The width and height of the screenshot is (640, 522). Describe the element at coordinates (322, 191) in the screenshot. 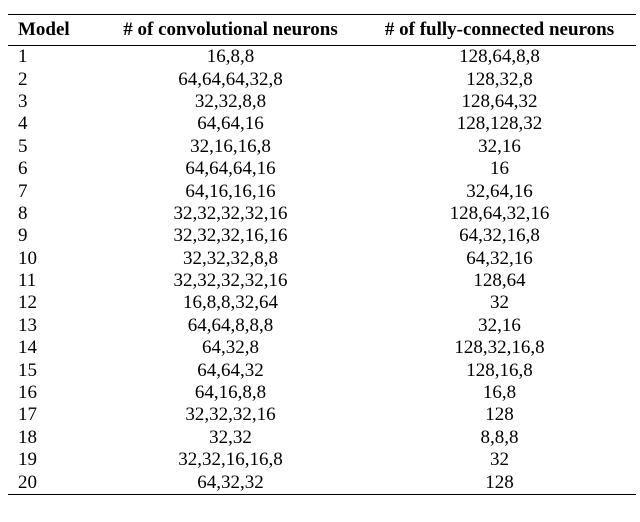

I see `table-row: 7 64,16,16,16 32,64,16` at that location.